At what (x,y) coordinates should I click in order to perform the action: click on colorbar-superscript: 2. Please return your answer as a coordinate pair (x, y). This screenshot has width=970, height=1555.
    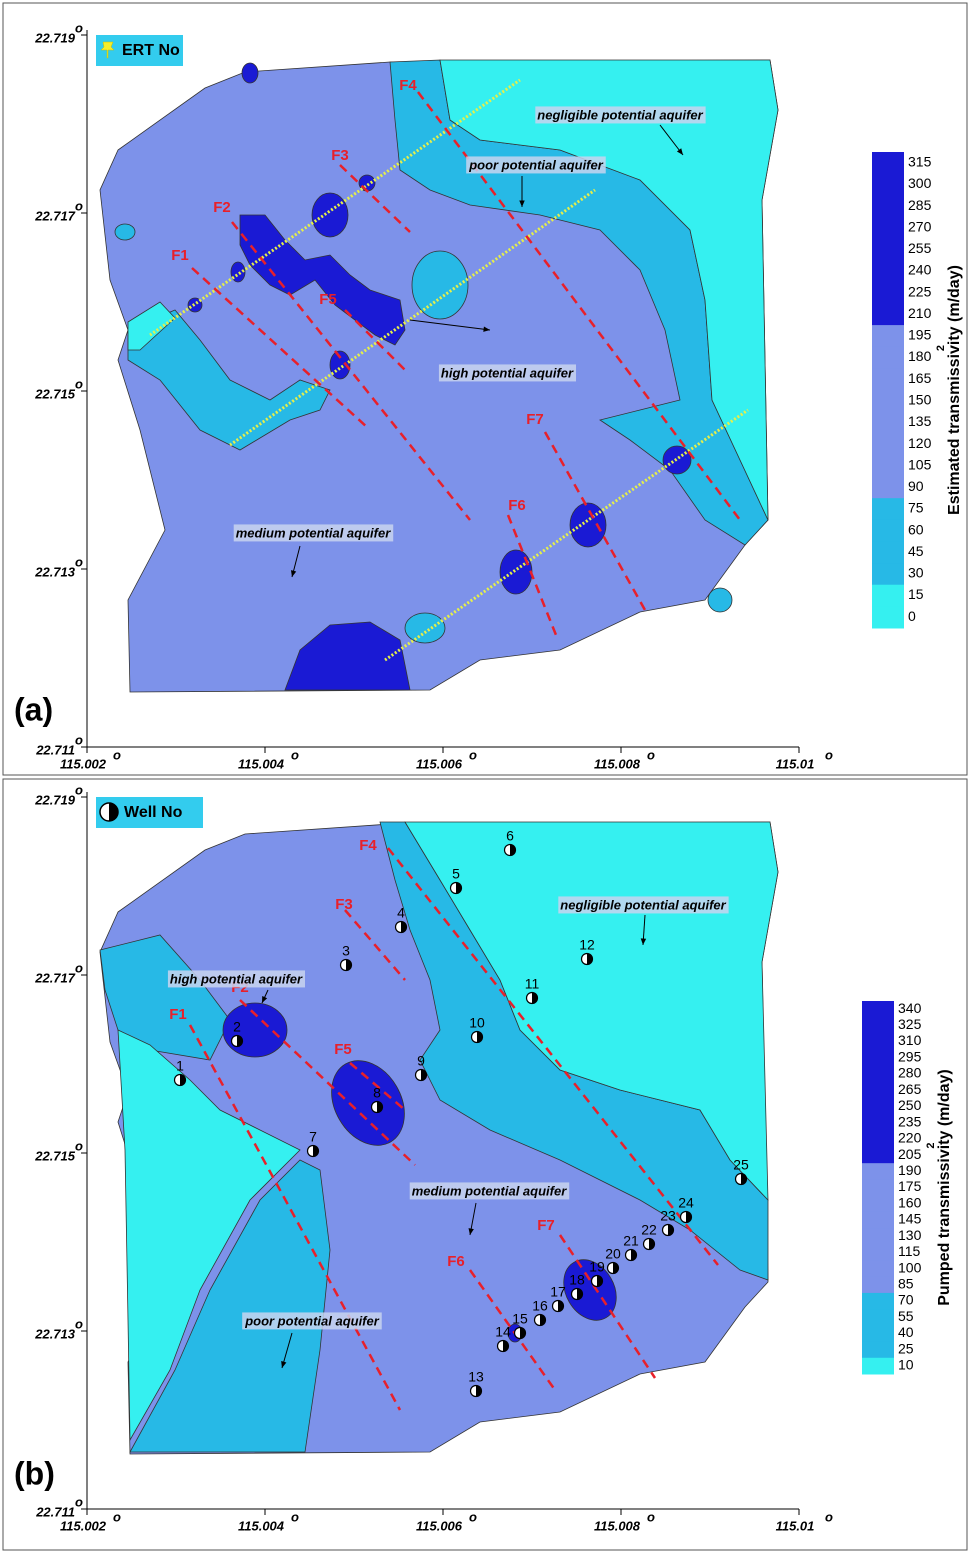
    Looking at the image, I should click on (931, 1145).